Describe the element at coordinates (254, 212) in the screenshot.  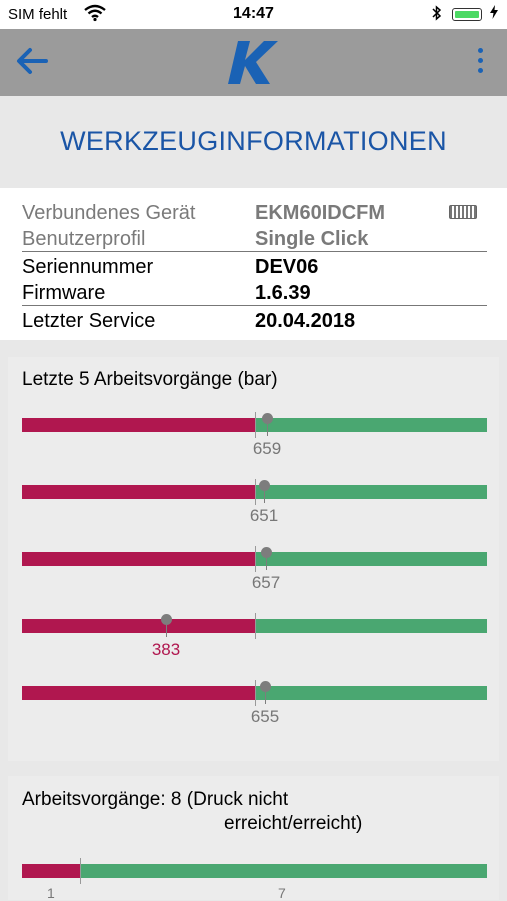
I see `info-row-connected-device: Verbundenes Gerät EKM60IDCFM` at that location.